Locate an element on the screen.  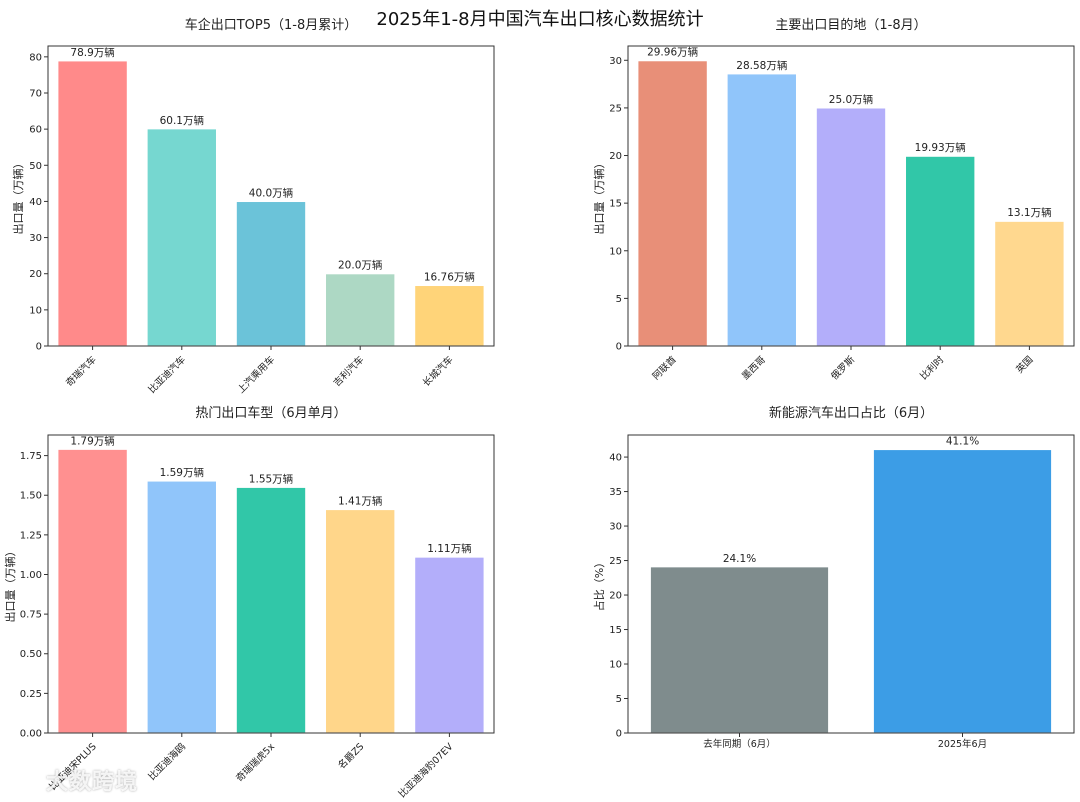
bar-value-label: 1.79万辆 is located at coordinates (92, 440).